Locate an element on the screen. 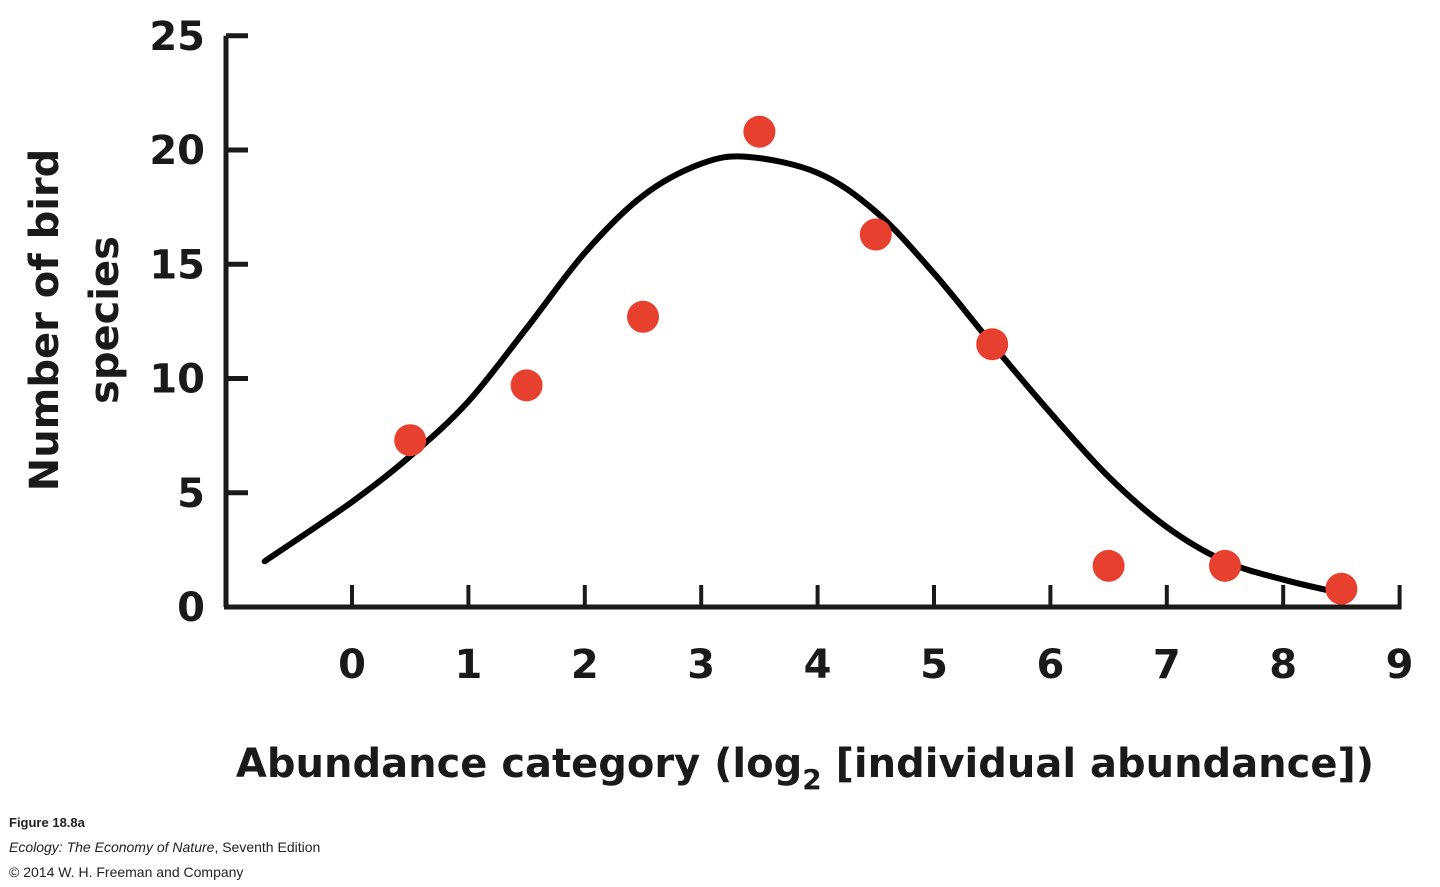 The width and height of the screenshot is (1440, 887). x-tick-label: 6 is located at coordinates (1050, 665).